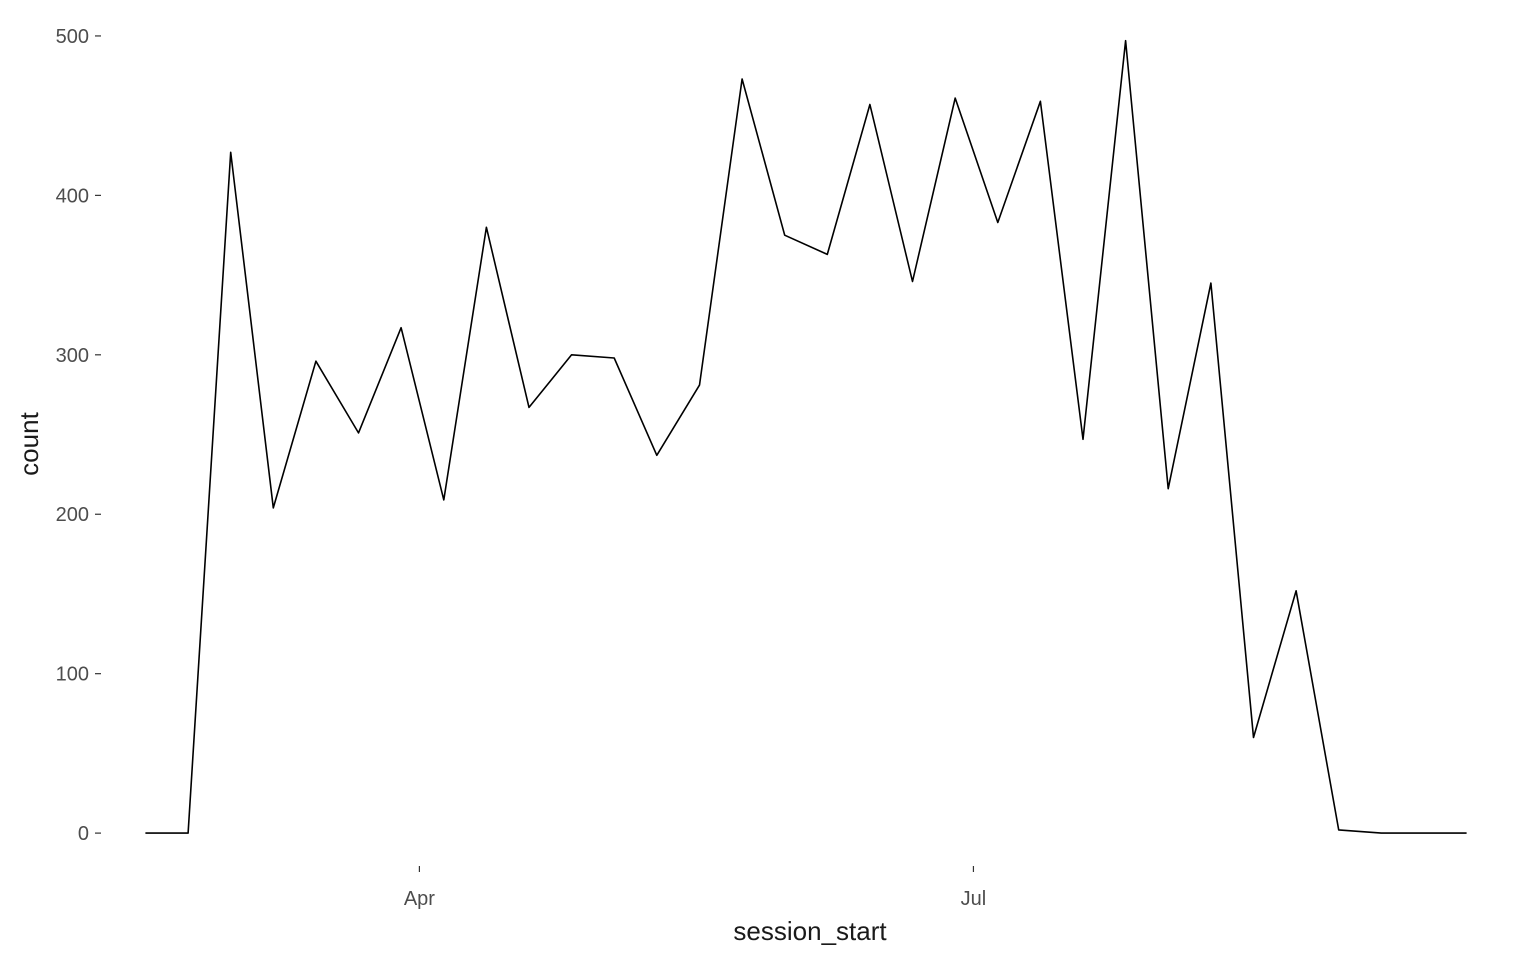 Image resolution: width=1536 pixels, height=960 pixels. Describe the element at coordinates (695, 888) in the screenshot. I see `x-axis: Apr Jul` at that location.